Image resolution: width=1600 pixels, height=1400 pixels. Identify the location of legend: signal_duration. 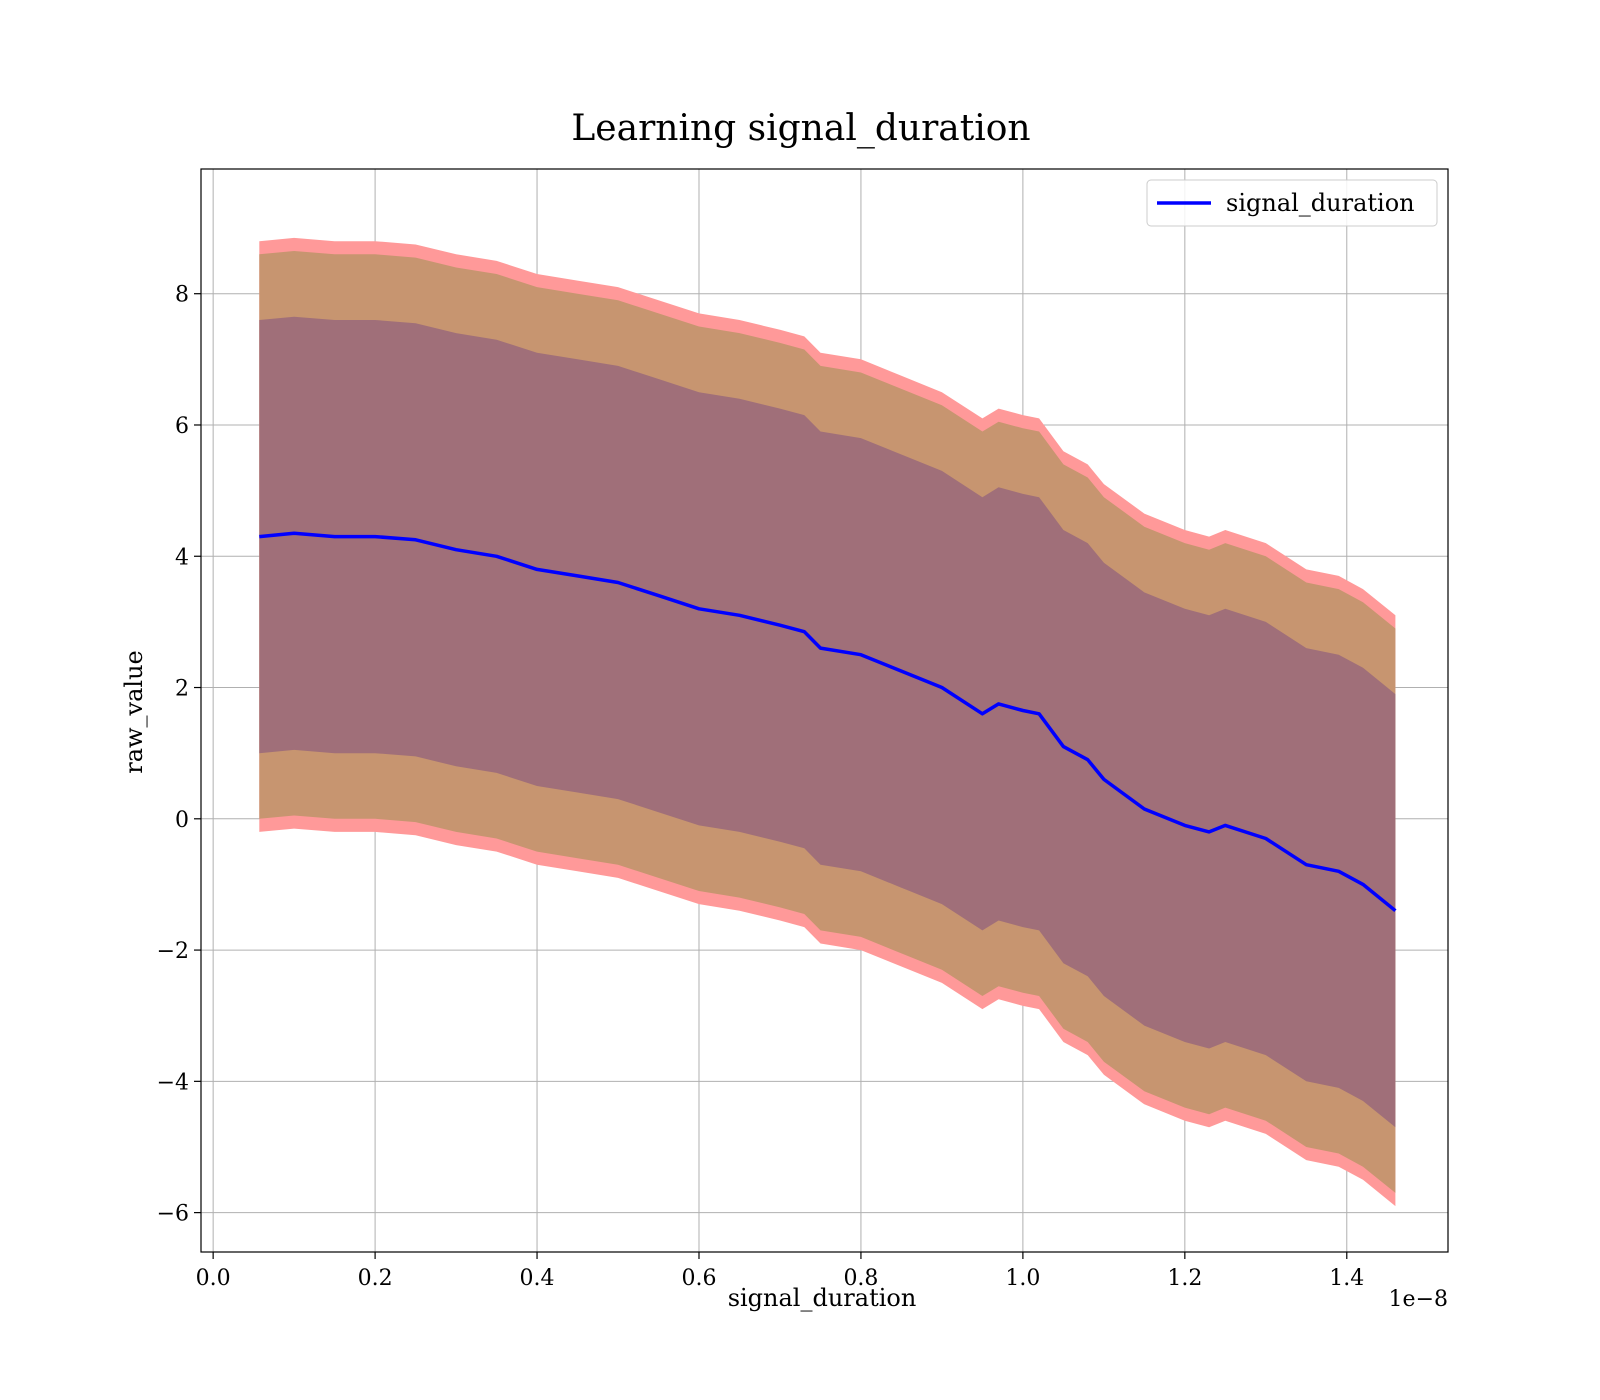
(1292, 203).